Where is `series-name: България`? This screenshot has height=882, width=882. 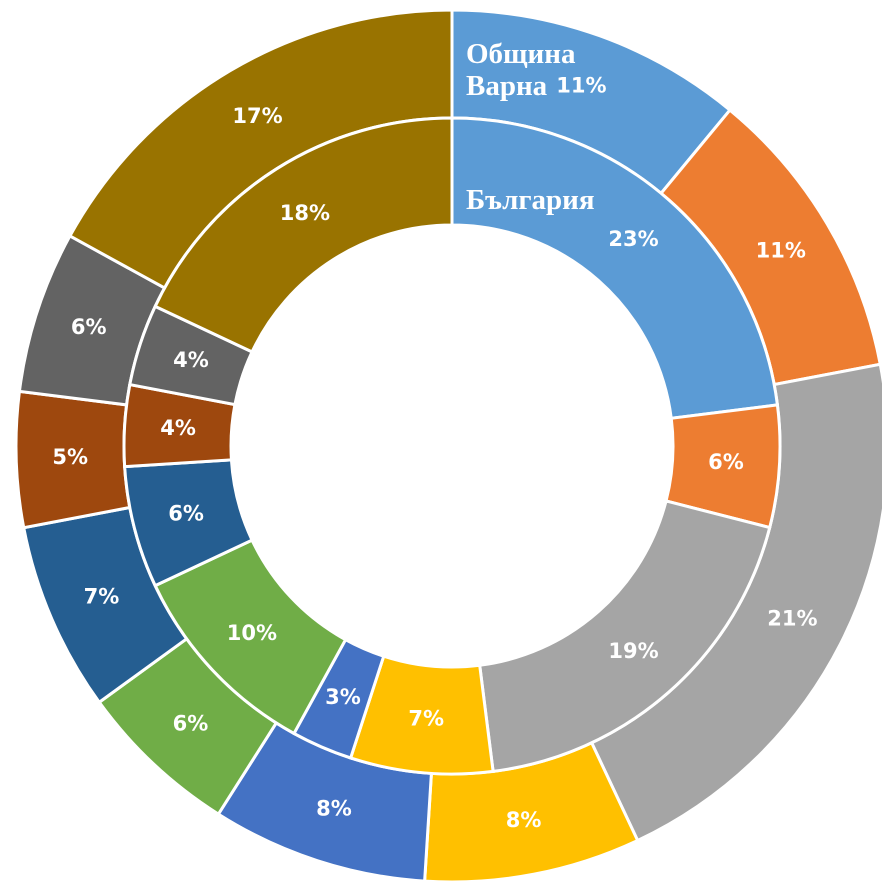
series-name: България is located at coordinates (530, 200).